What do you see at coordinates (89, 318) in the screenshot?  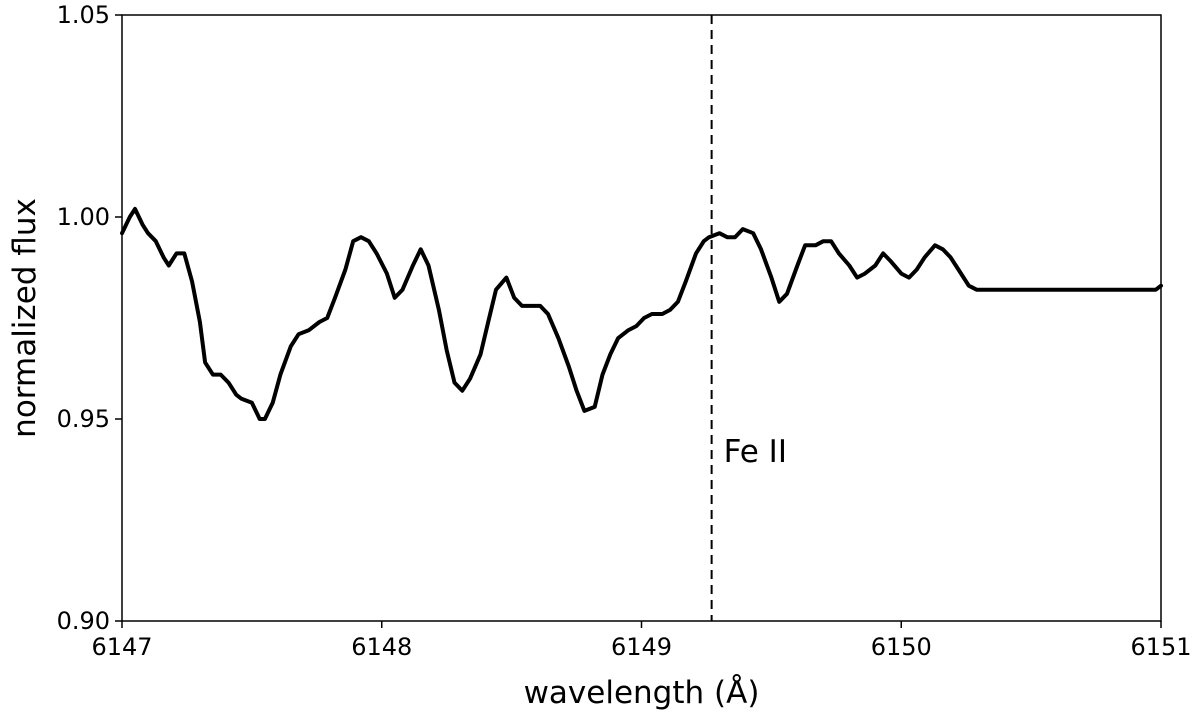 I see `y-axis: 0.90 0.95 1.00 1.05` at bounding box center [89, 318].